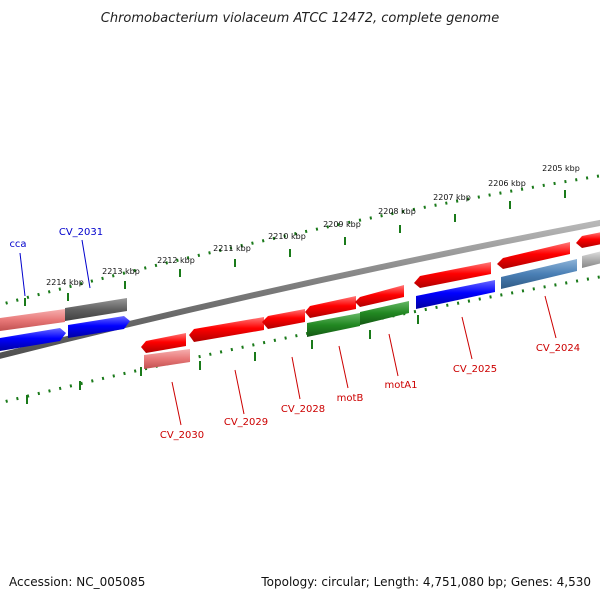  I want to click on tick-label: 2207 kbp, so click(452, 197).